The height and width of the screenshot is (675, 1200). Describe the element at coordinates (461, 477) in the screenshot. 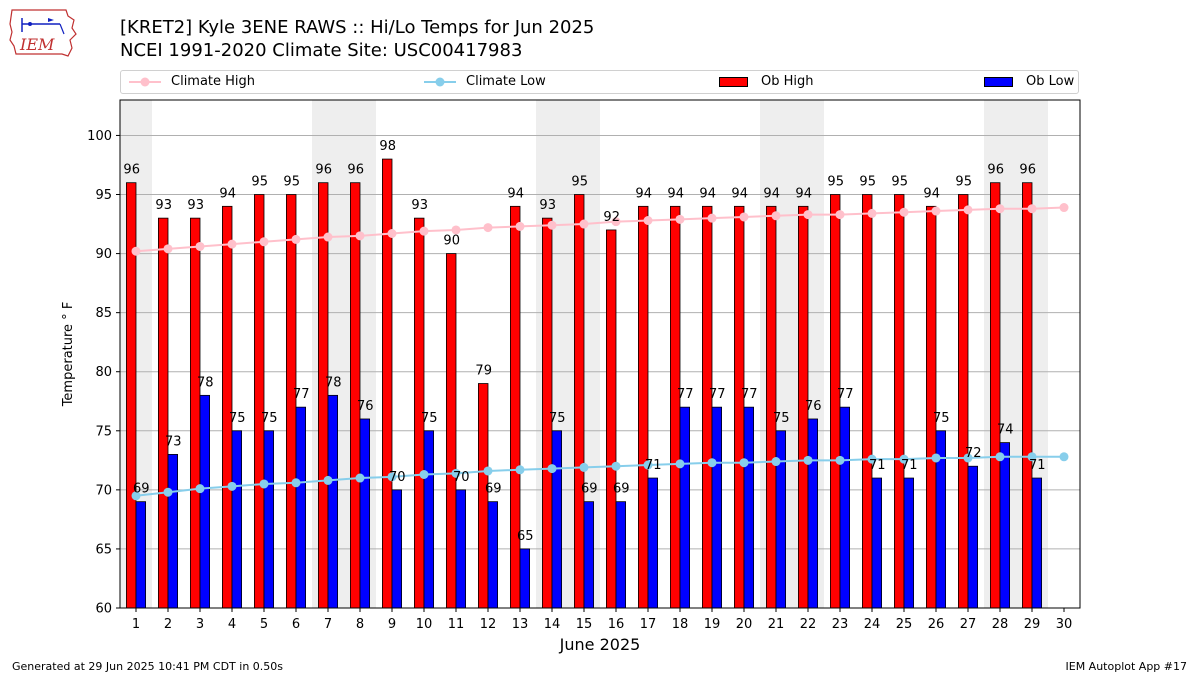

I see `ob-low-value-label: 70` at that location.